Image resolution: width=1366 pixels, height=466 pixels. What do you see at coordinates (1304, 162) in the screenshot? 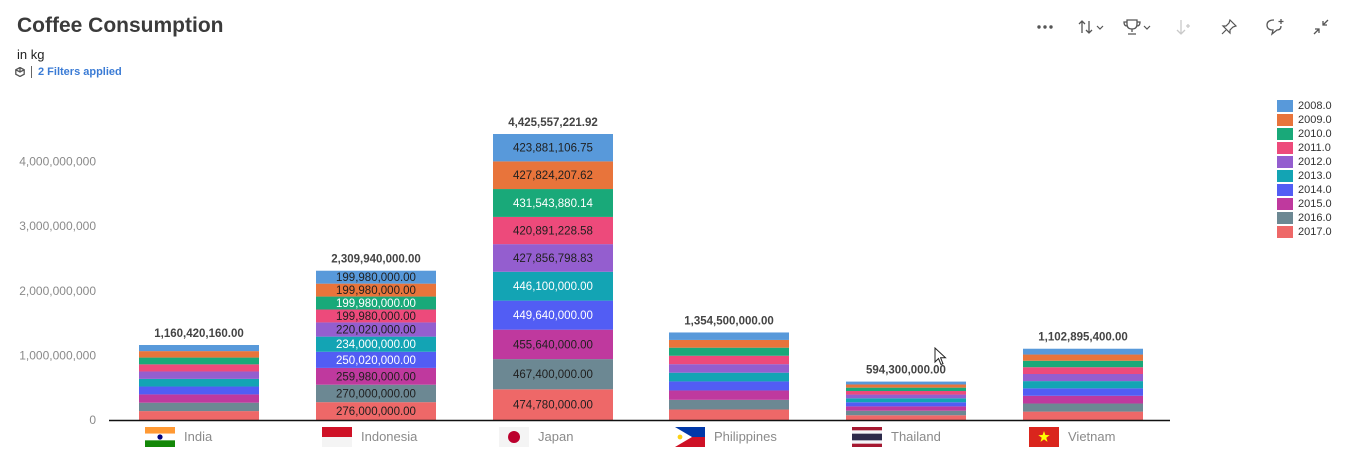
I see `legend-item: 2012.0` at bounding box center [1304, 162].